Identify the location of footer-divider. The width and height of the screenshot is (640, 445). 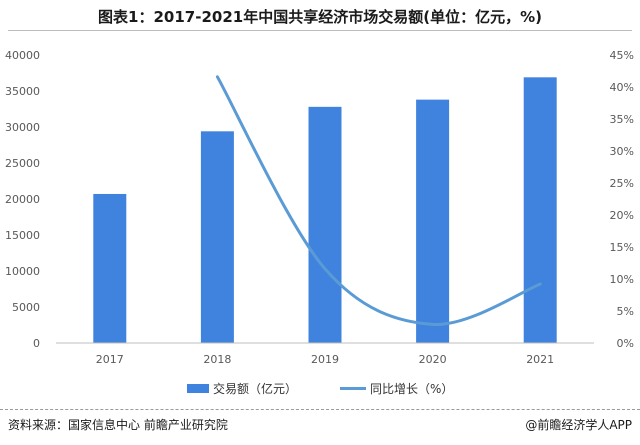
(320, 409).